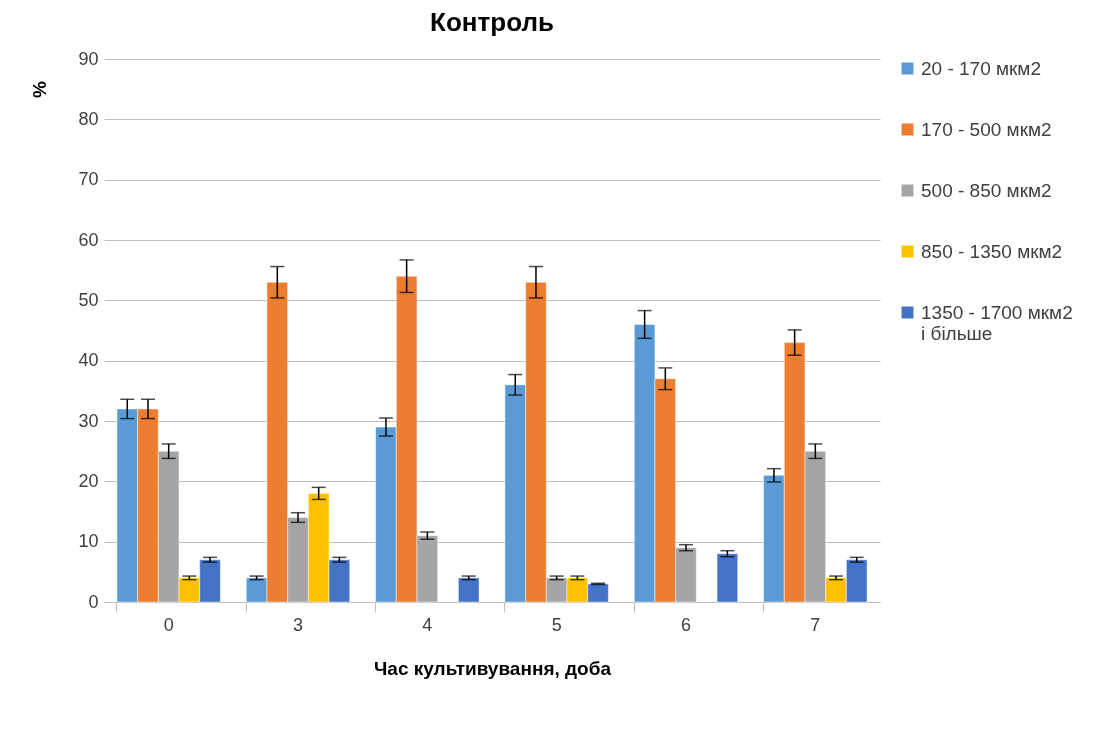  Describe the element at coordinates (981, 68) in the screenshot. I see `legend-label: 20 - 170 мкм2` at that location.